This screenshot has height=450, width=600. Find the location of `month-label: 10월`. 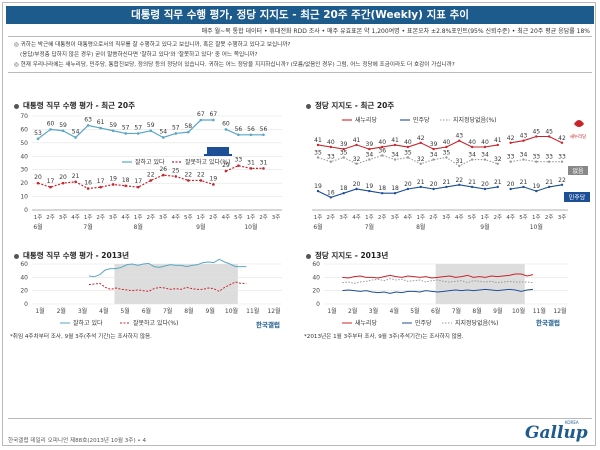

month-label: 10월 is located at coordinates (536, 227).